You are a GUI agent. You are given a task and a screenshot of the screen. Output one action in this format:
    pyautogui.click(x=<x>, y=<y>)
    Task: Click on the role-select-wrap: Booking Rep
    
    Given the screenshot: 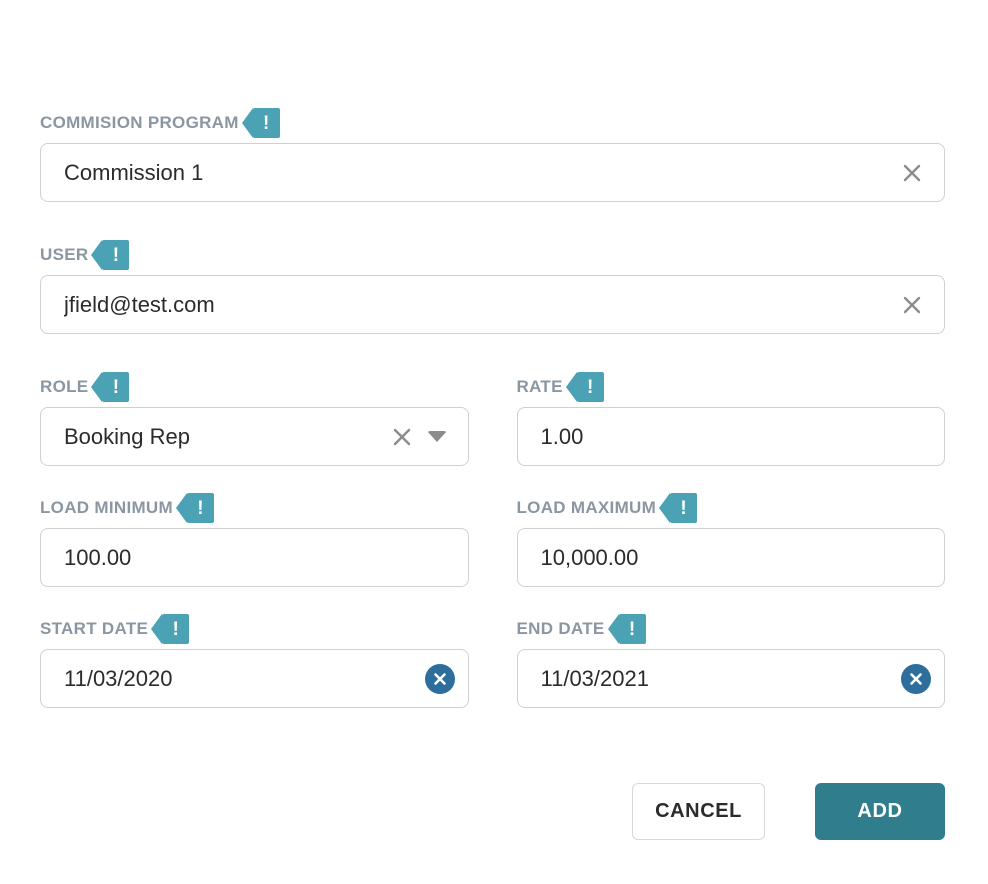 What is the action you would take?
    pyautogui.click(x=254, y=436)
    